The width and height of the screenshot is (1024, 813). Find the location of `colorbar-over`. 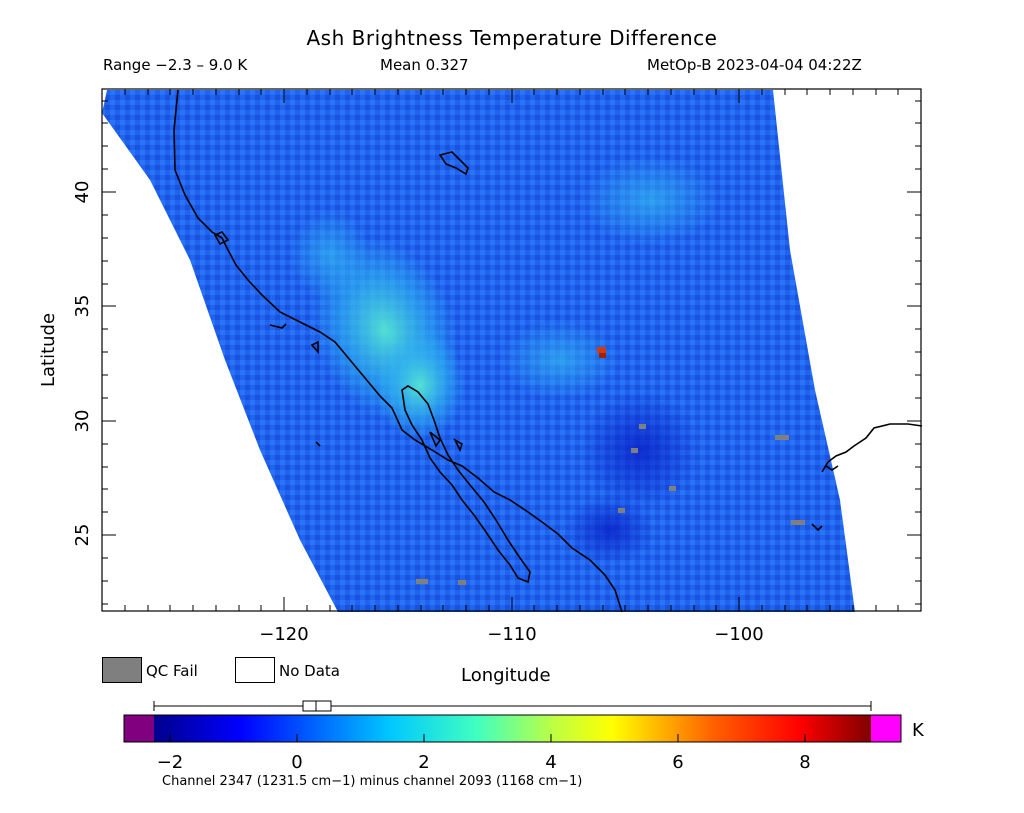

colorbar-over is located at coordinates (886, 728).